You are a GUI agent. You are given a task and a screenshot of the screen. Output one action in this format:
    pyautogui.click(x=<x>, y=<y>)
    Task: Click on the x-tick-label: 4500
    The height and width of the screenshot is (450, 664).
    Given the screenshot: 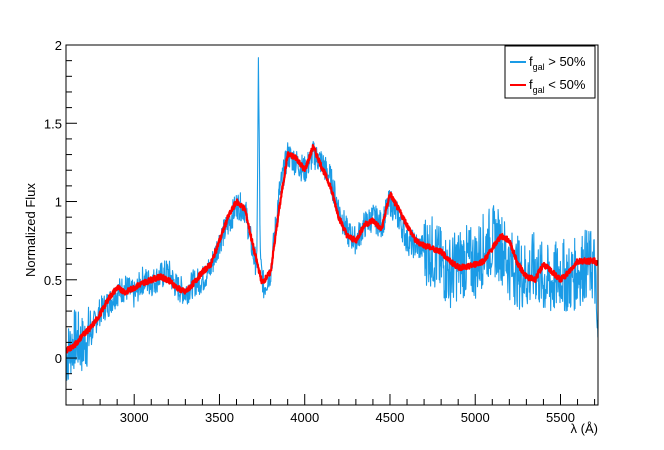 What is the action you would take?
    pyautogui.click(x=390, y=417)
    